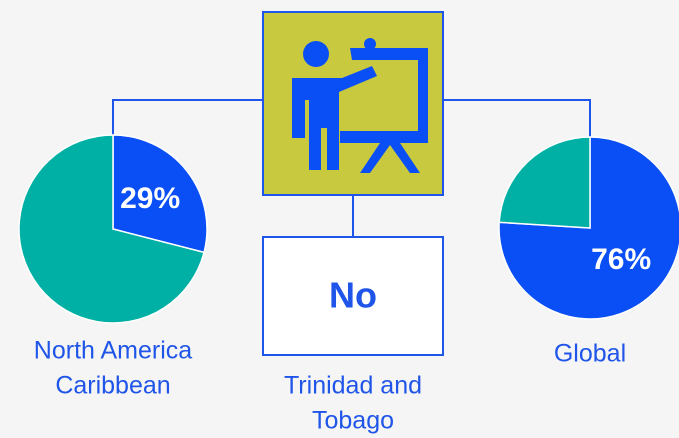  What do you see at coordinates (353, 421) in the screenshot?
I see `center-label: Tobago` at bounding box center [353, 421].